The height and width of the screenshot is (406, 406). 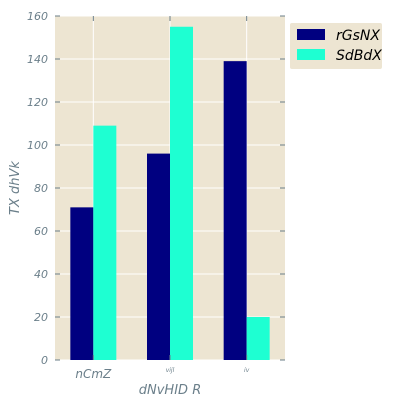 I want to click on x-tick-label: nCmZ, so click(x=93, y=374).